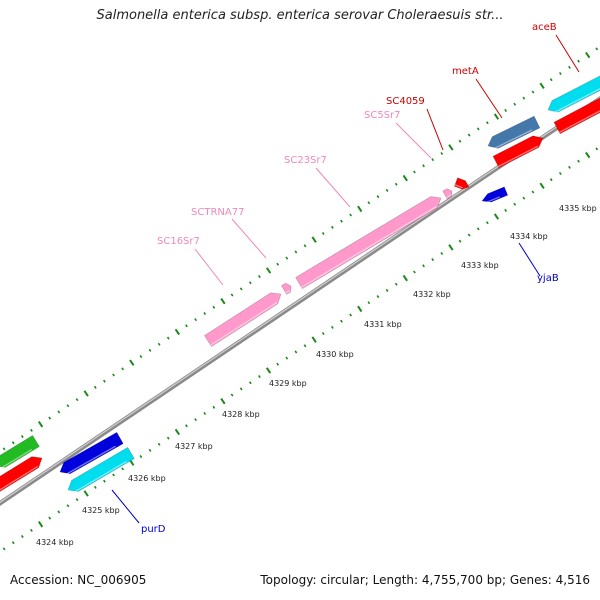  I want to click on feature-acea, so click(576, 116).